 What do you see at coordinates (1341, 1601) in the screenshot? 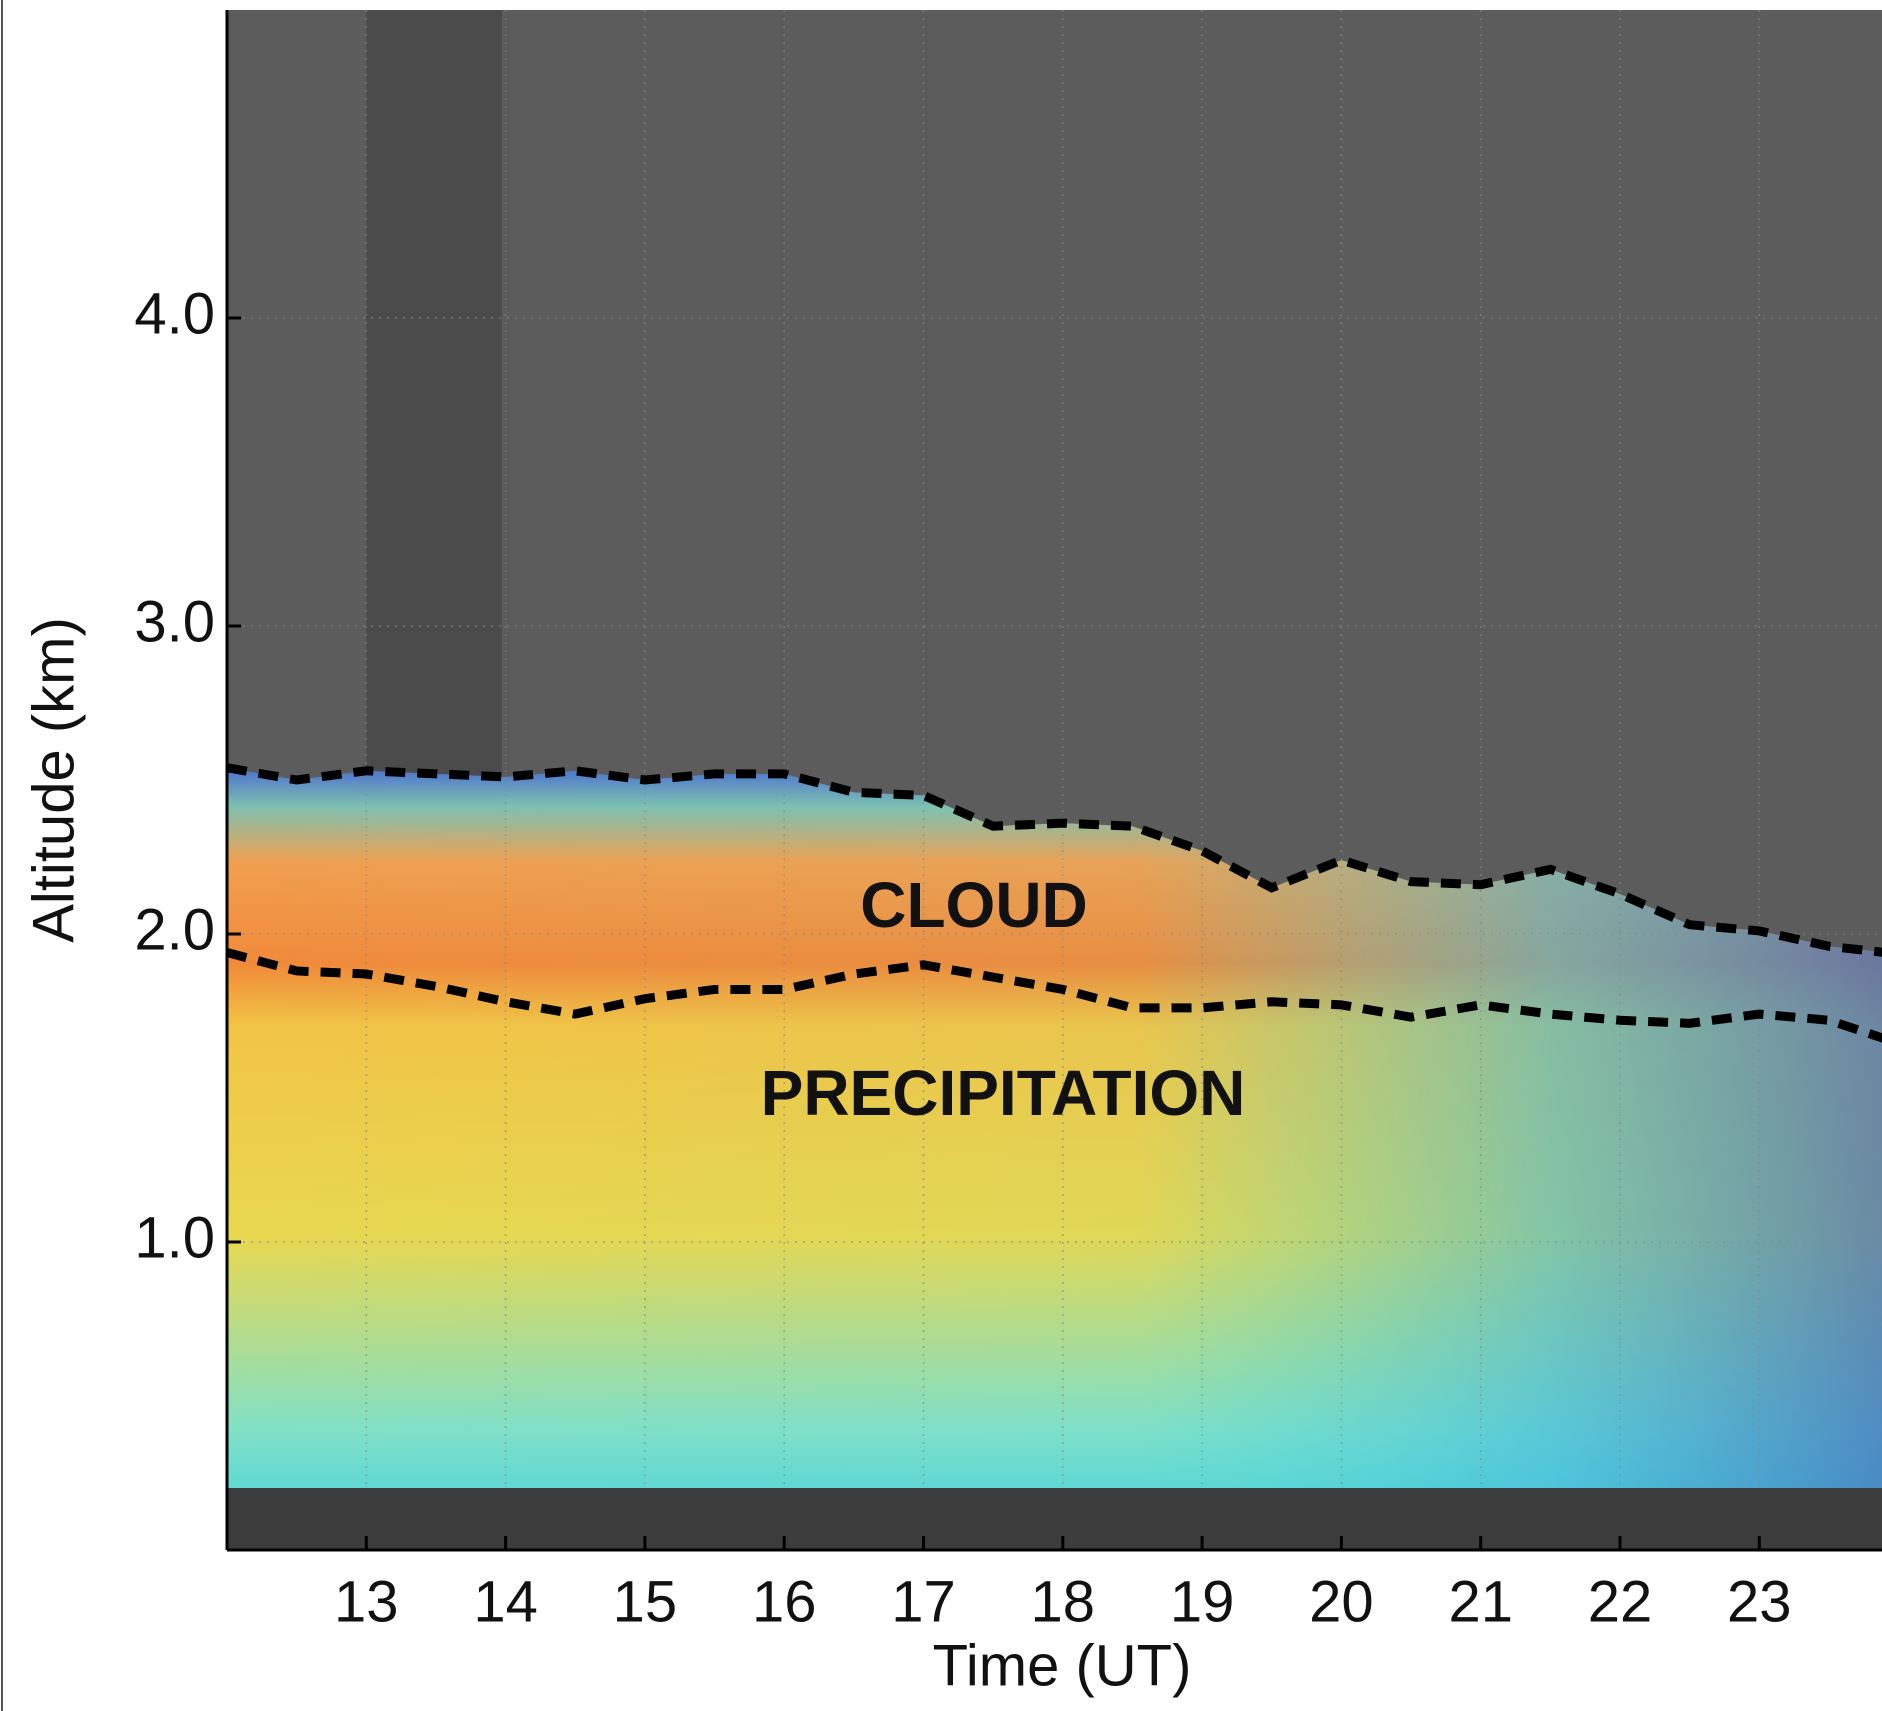
I see `x-tick-label: 20` at bounding box center [1341, 1601].